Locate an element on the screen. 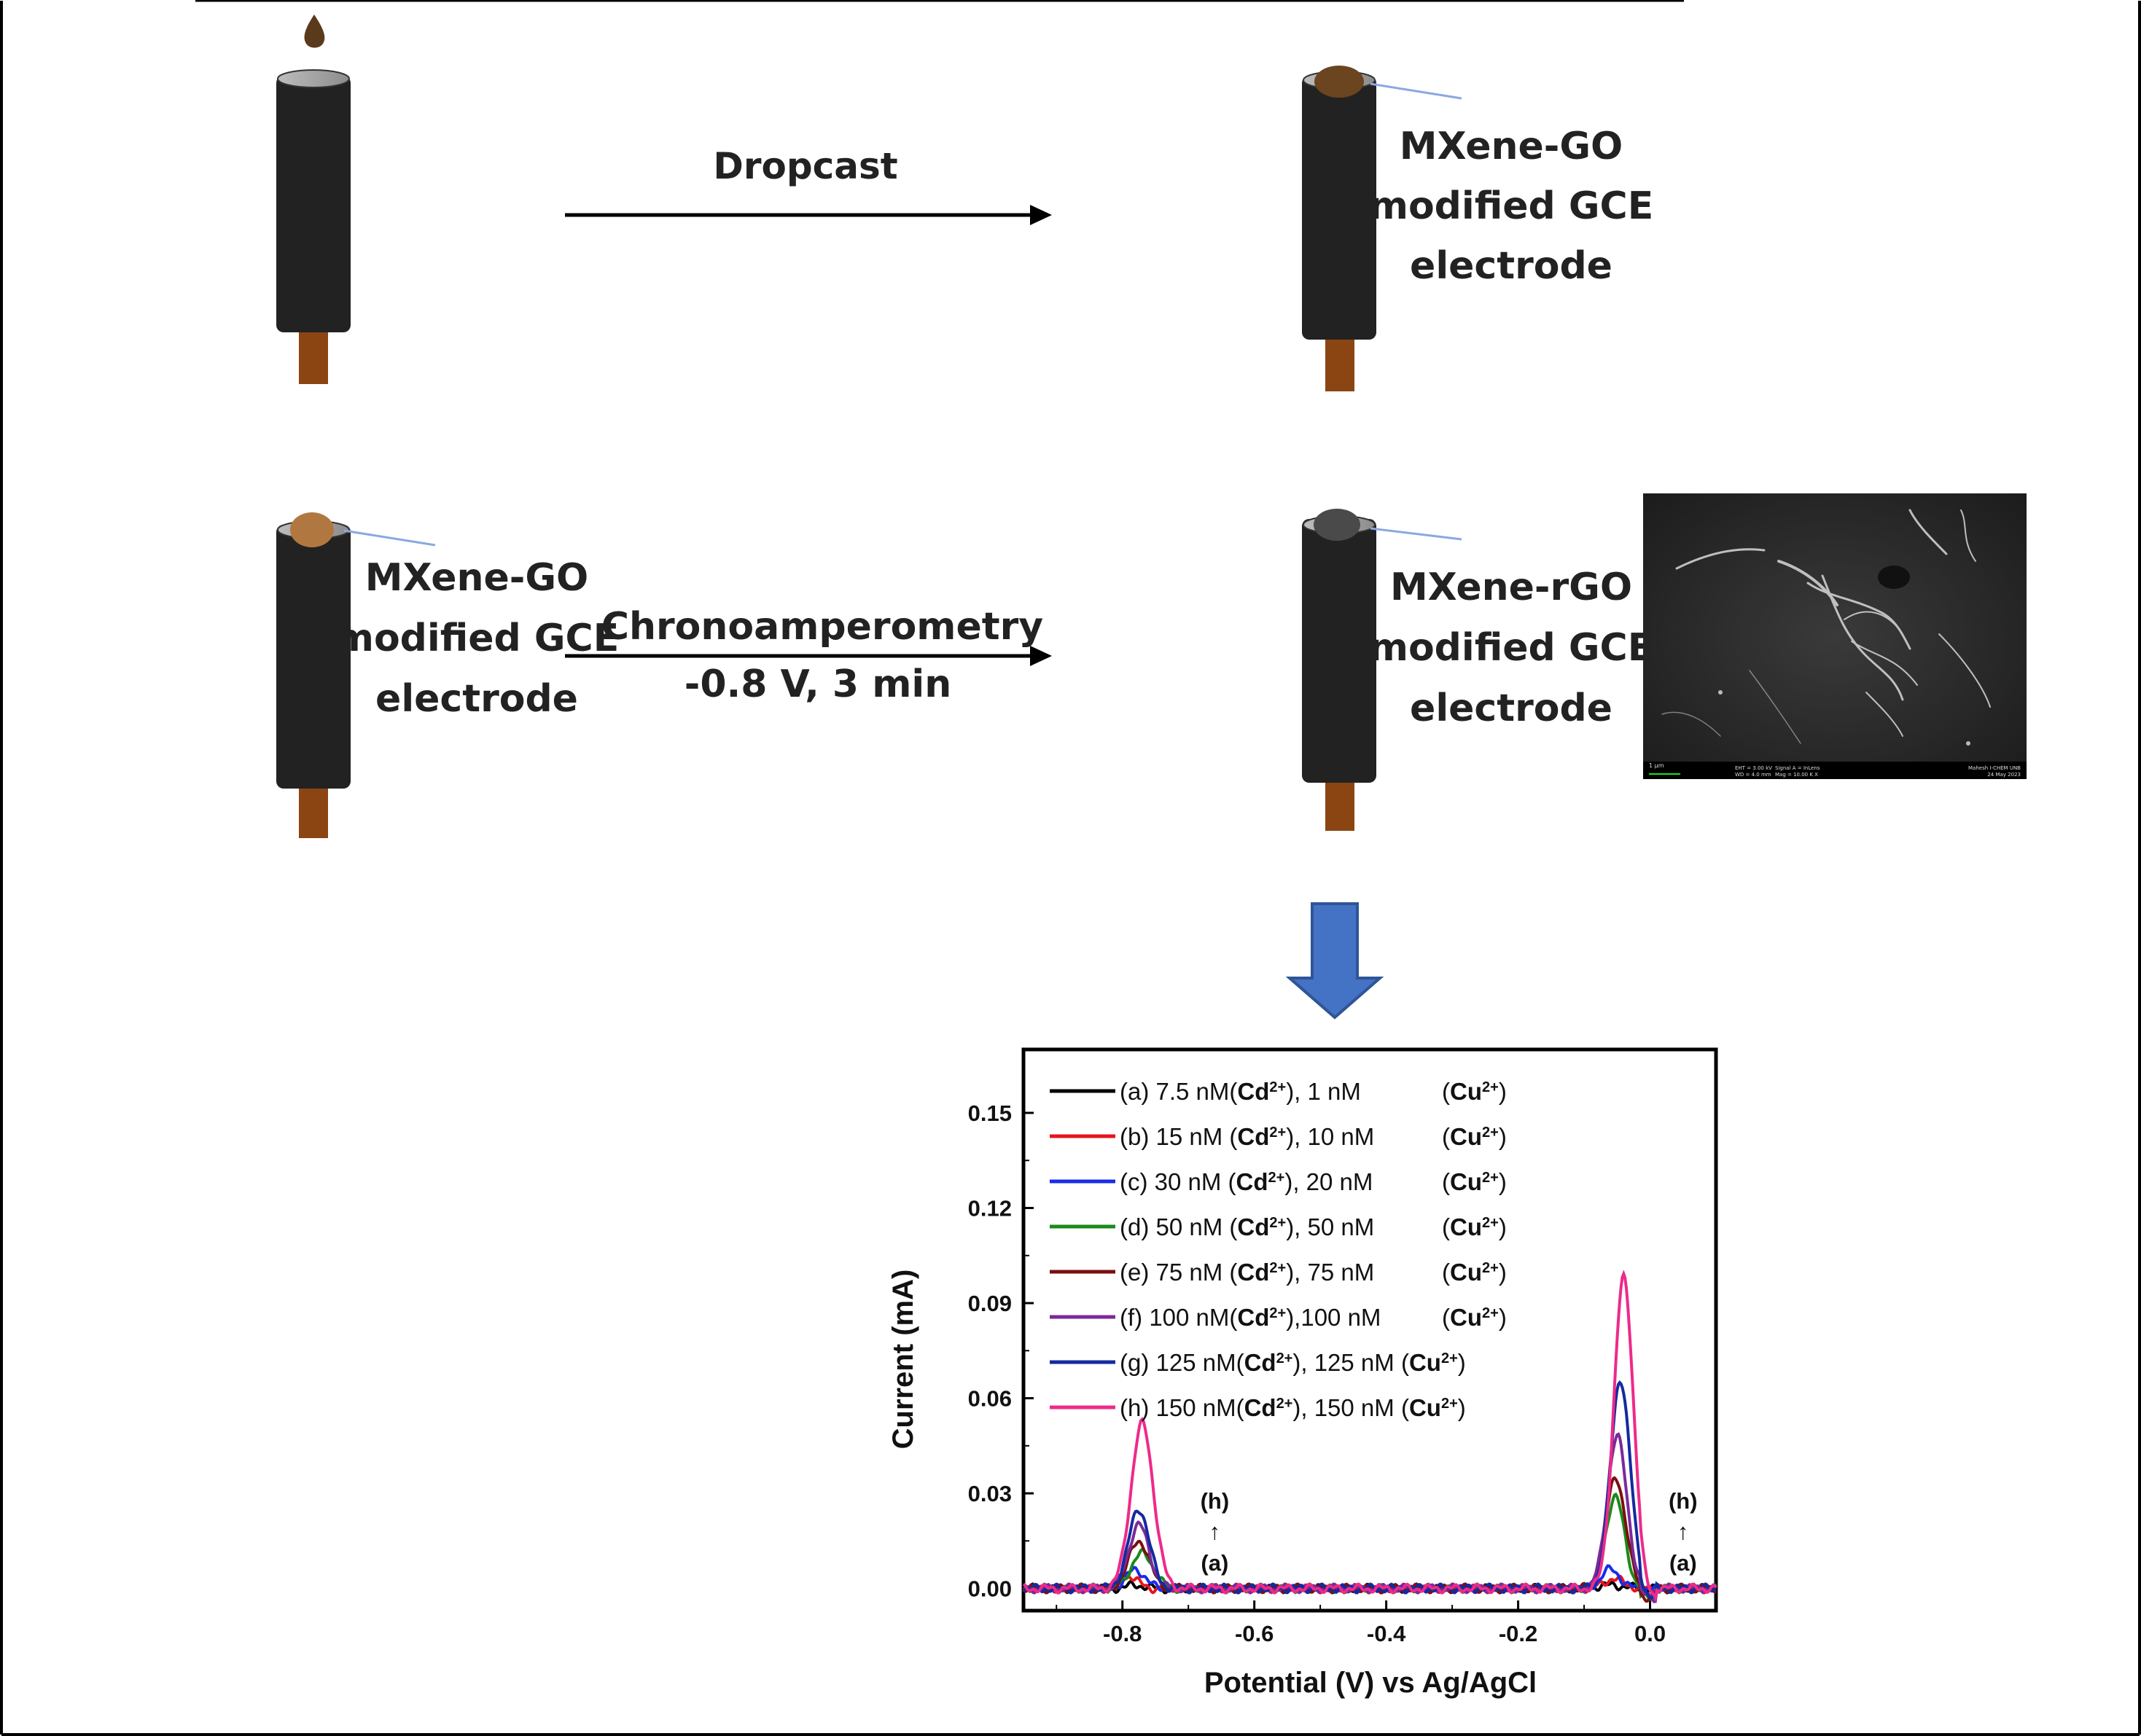  x-tick-label: -0.2 is located at coordinates (1518, 1633).